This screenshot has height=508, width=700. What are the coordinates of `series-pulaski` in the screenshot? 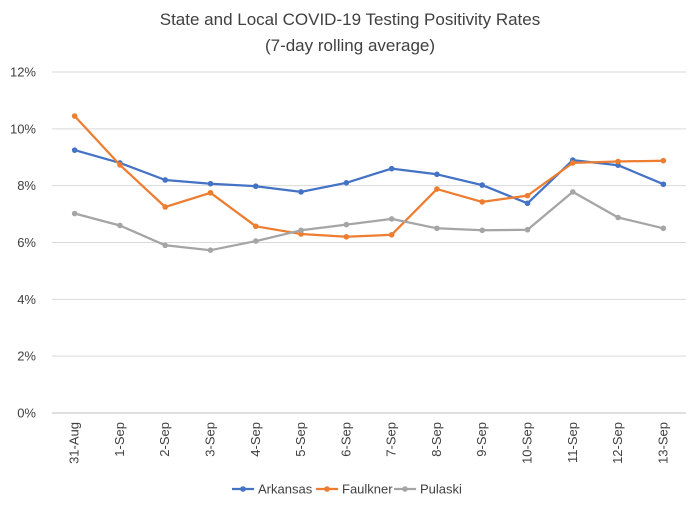 It's located at (369, 221).